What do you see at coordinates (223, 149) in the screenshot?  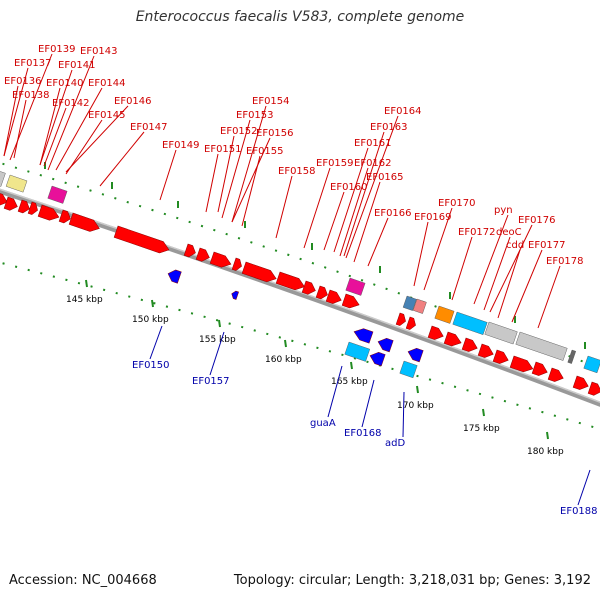 I see `gene-label: EF0151` at bounding box center [223, 149].